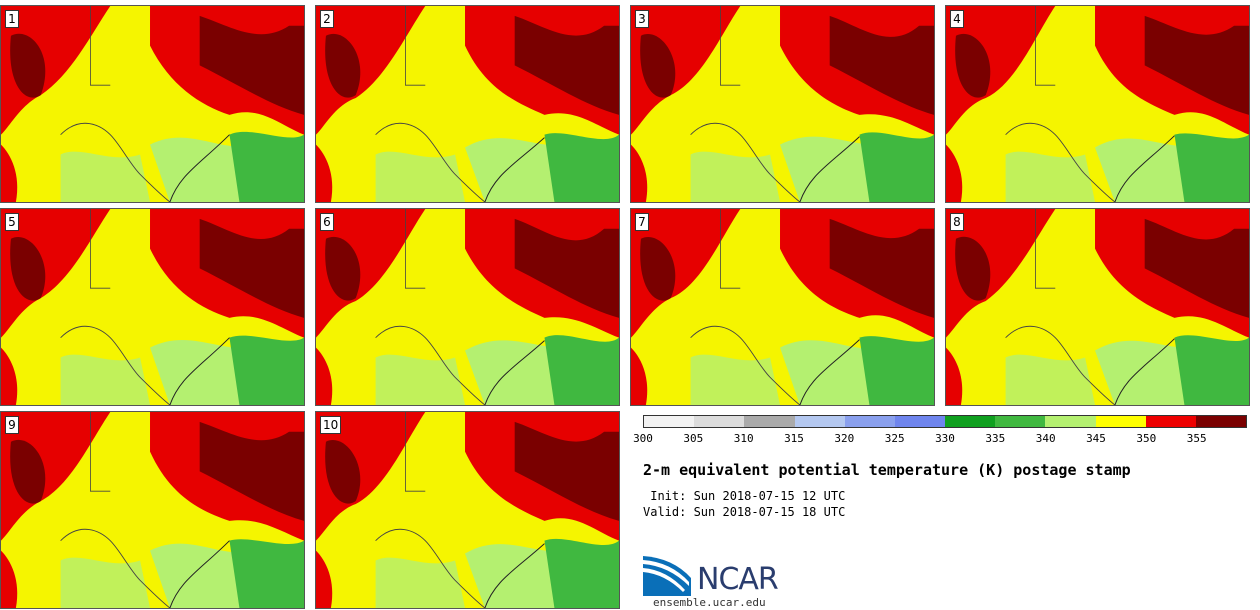 The height and width of the screenshot is (610, 1260). What do you see at coordinates (12, 425) in the screenshot?
I see `member-number: 9` at bounding box center [12, 425].